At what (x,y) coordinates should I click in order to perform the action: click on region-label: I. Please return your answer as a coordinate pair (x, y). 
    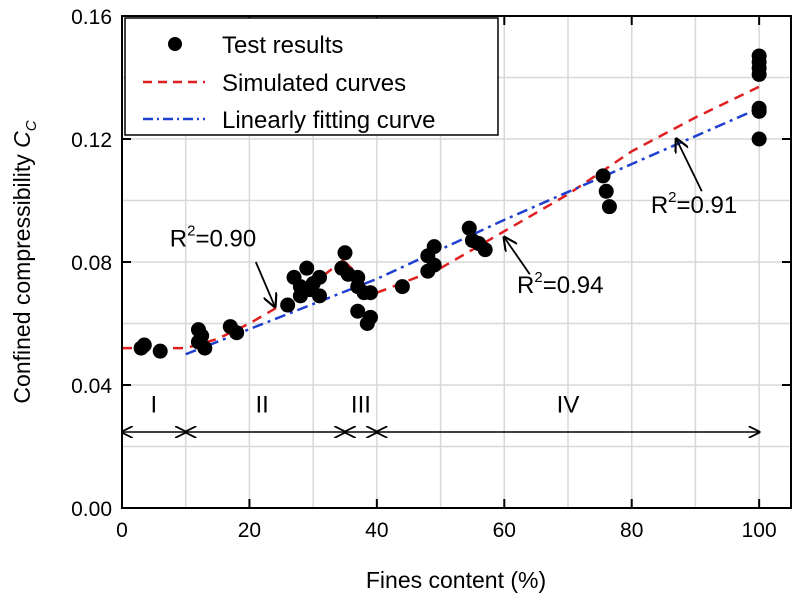
    Looking at the image, I should click on (154, 405).